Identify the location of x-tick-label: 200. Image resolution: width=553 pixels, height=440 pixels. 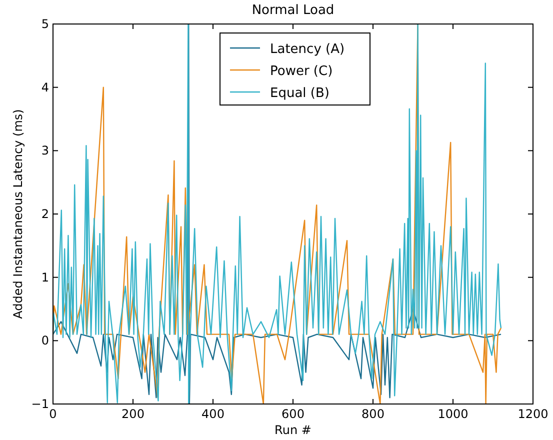
(133, 414).